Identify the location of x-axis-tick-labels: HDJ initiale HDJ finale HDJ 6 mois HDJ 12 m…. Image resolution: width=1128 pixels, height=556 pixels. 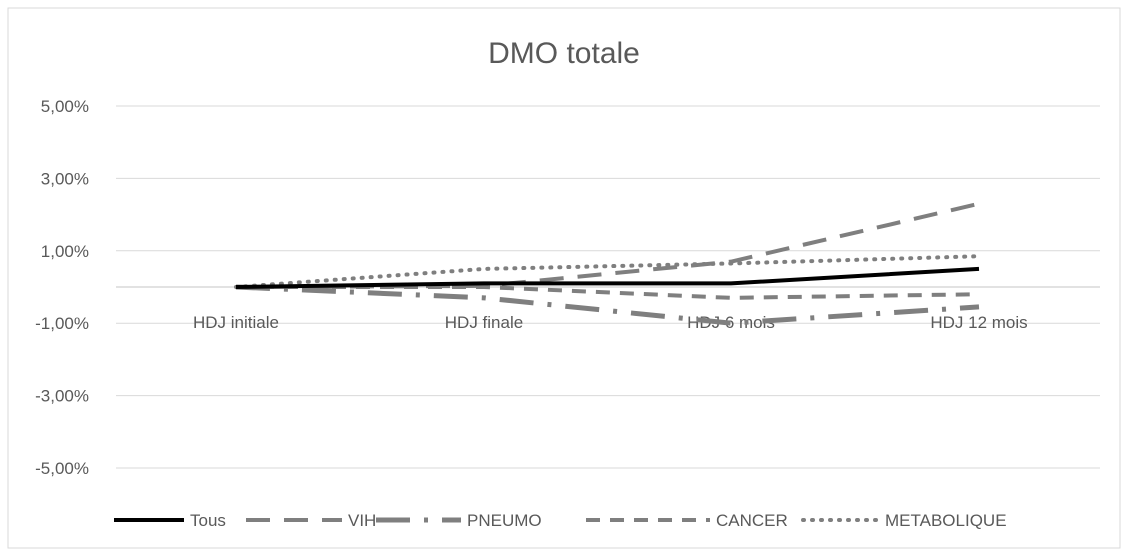
(610, 322).